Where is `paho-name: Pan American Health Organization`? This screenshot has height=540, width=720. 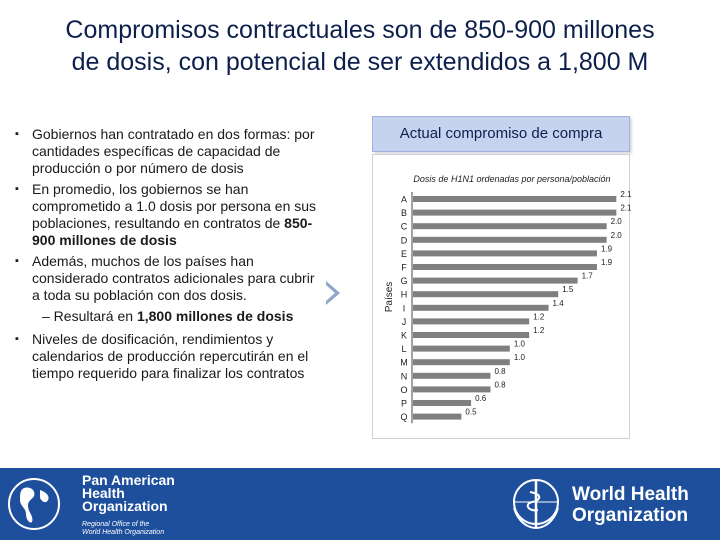
paho-name: Pan American Health Organization is located at coordinates (128, 493).